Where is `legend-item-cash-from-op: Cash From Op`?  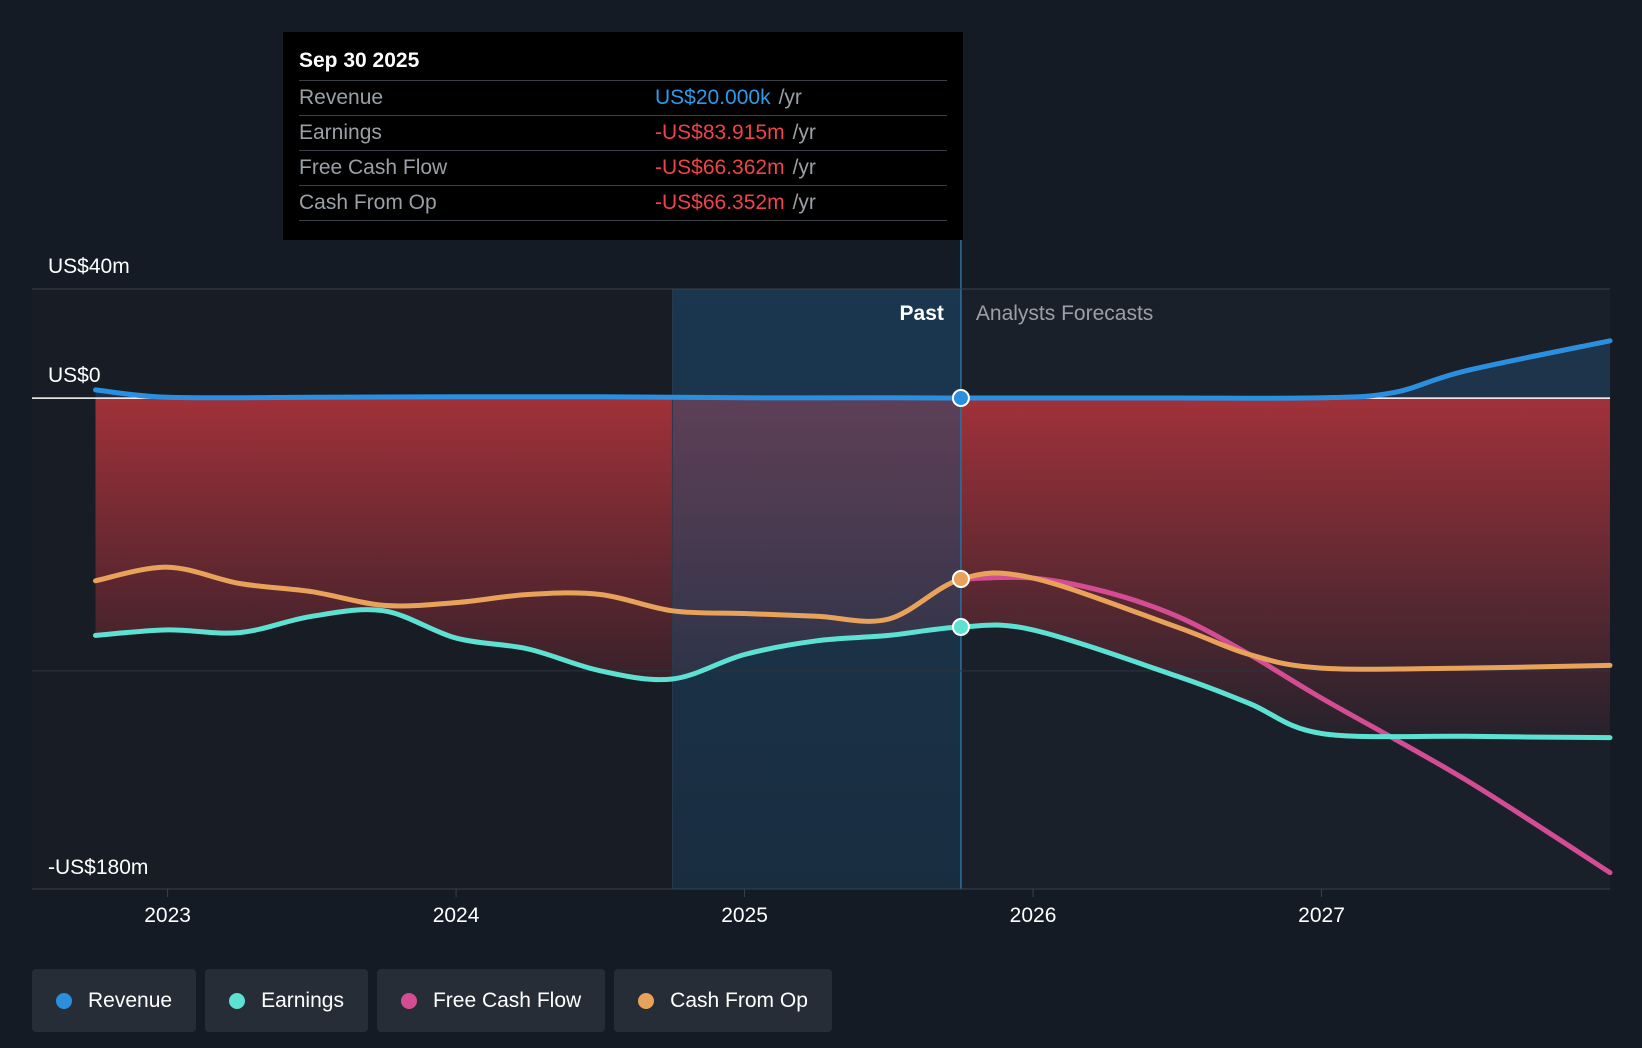
legend-item-cash-from-op: Cash From Op is located at coordinates (723, 1000).